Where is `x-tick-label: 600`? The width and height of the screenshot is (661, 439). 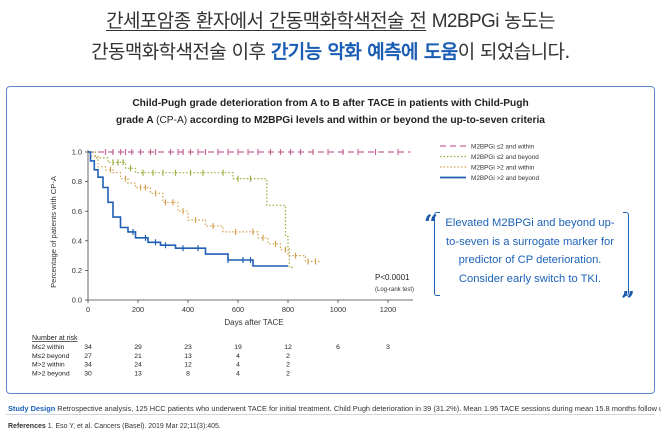
x-tick-label: 600 is located at coordinates (238, 309).